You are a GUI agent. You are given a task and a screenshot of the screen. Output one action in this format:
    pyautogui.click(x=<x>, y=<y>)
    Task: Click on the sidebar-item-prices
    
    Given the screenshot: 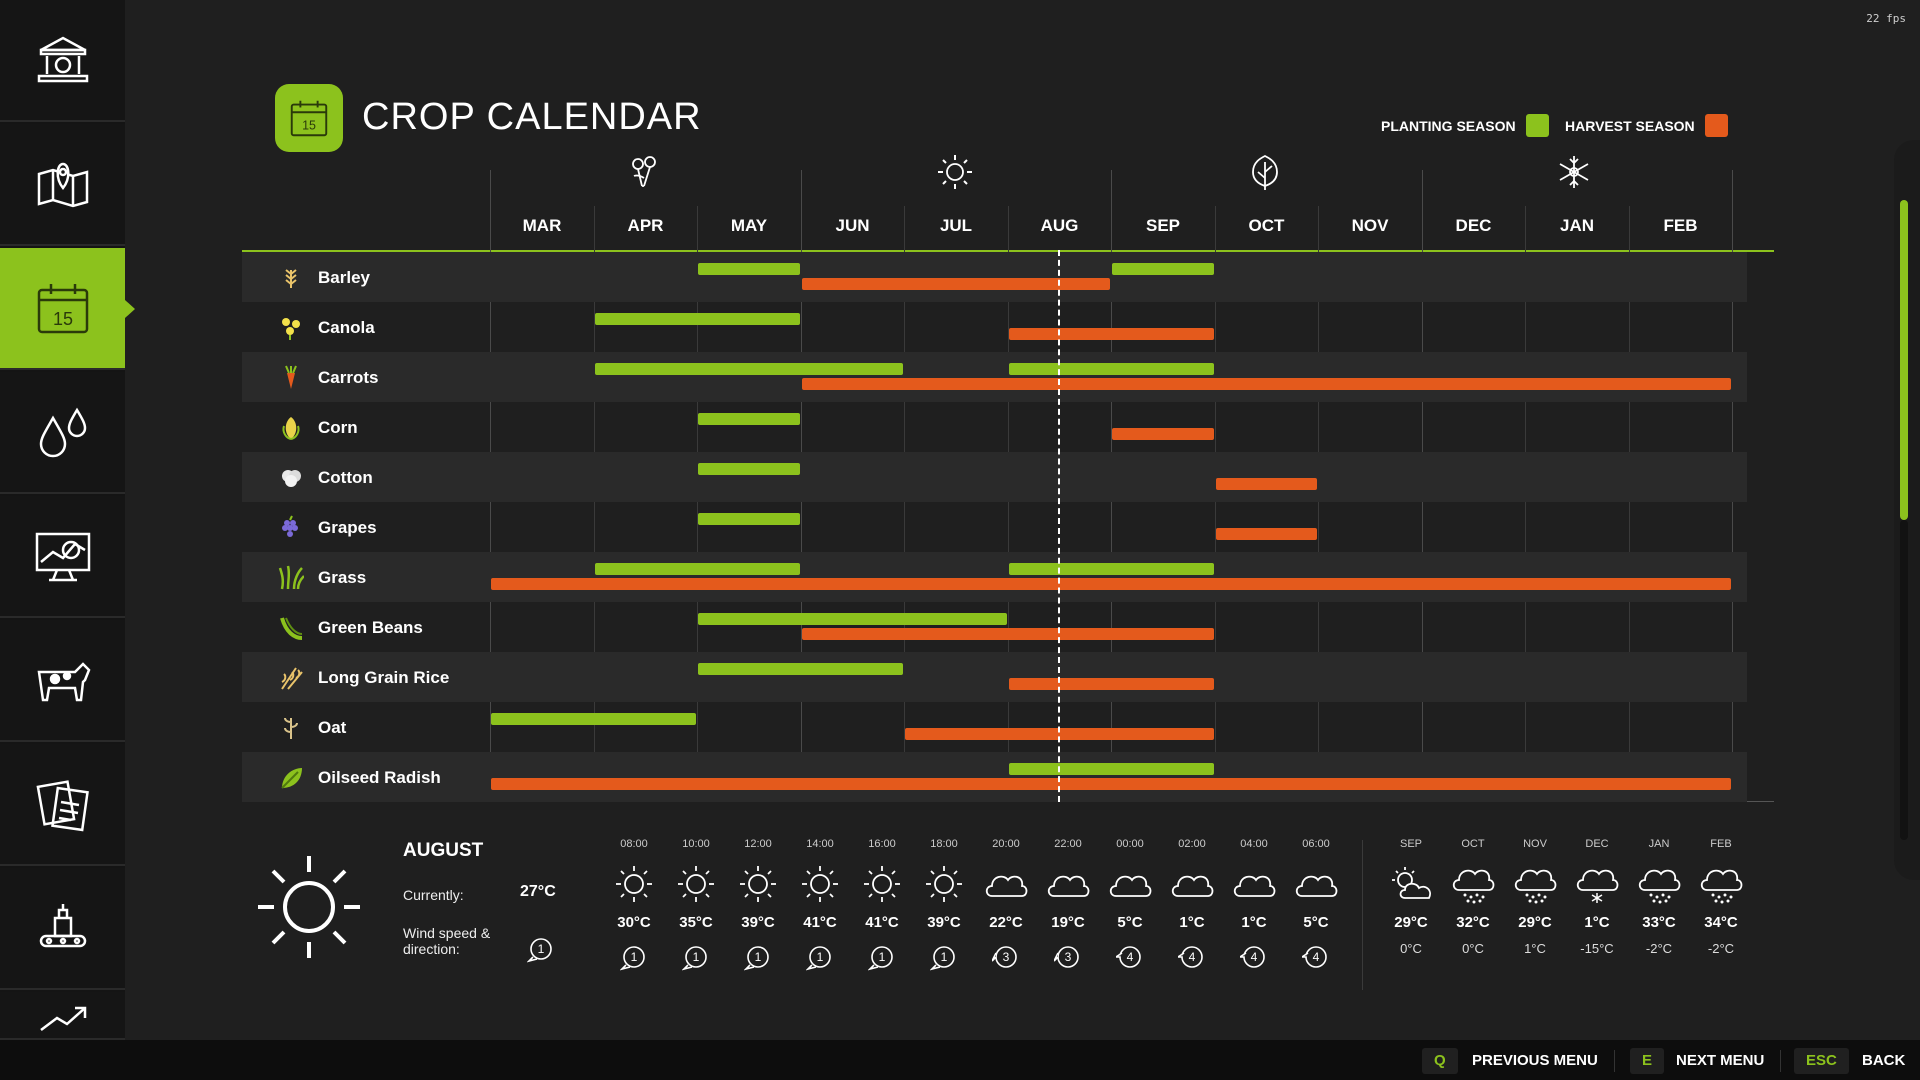 What is the action you would take?
    pyautogui.click(x=62, y=1016)
    